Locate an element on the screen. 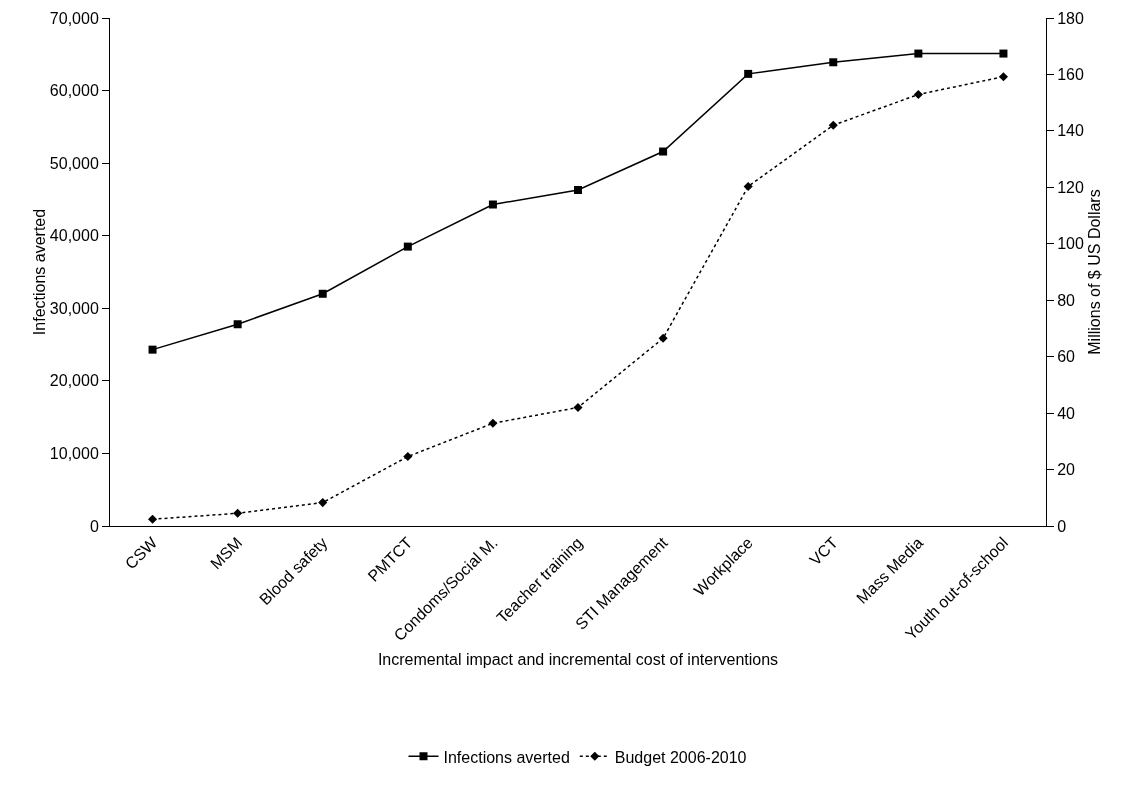 The height and width of the screenshot is (785, 1136). y-tick-label: 40,000 is located at coordinates (74, 236).